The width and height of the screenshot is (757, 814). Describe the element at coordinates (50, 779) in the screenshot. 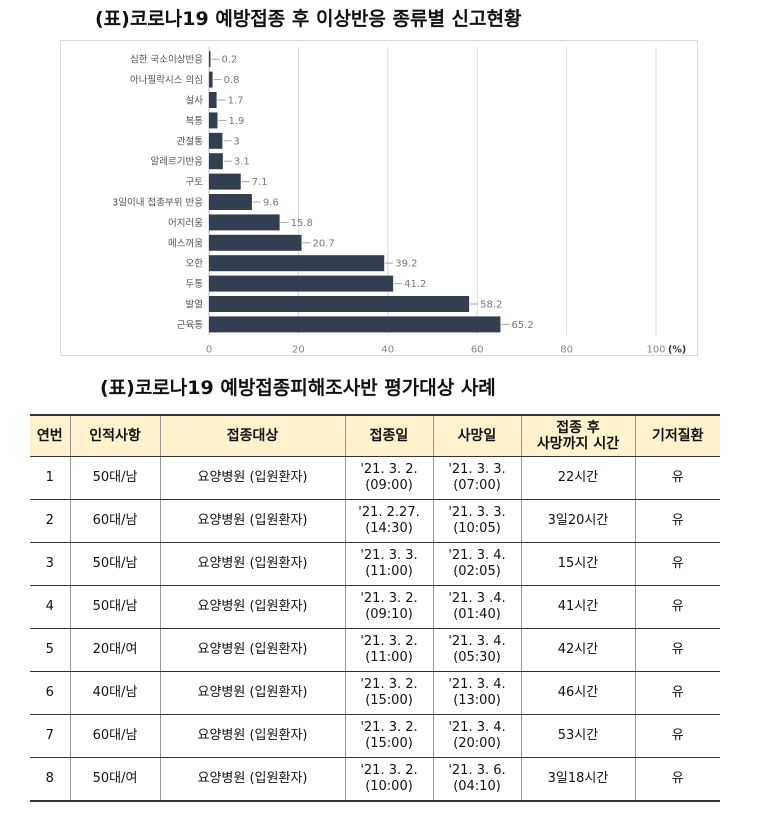

I see `table-cell: 8` at that location.